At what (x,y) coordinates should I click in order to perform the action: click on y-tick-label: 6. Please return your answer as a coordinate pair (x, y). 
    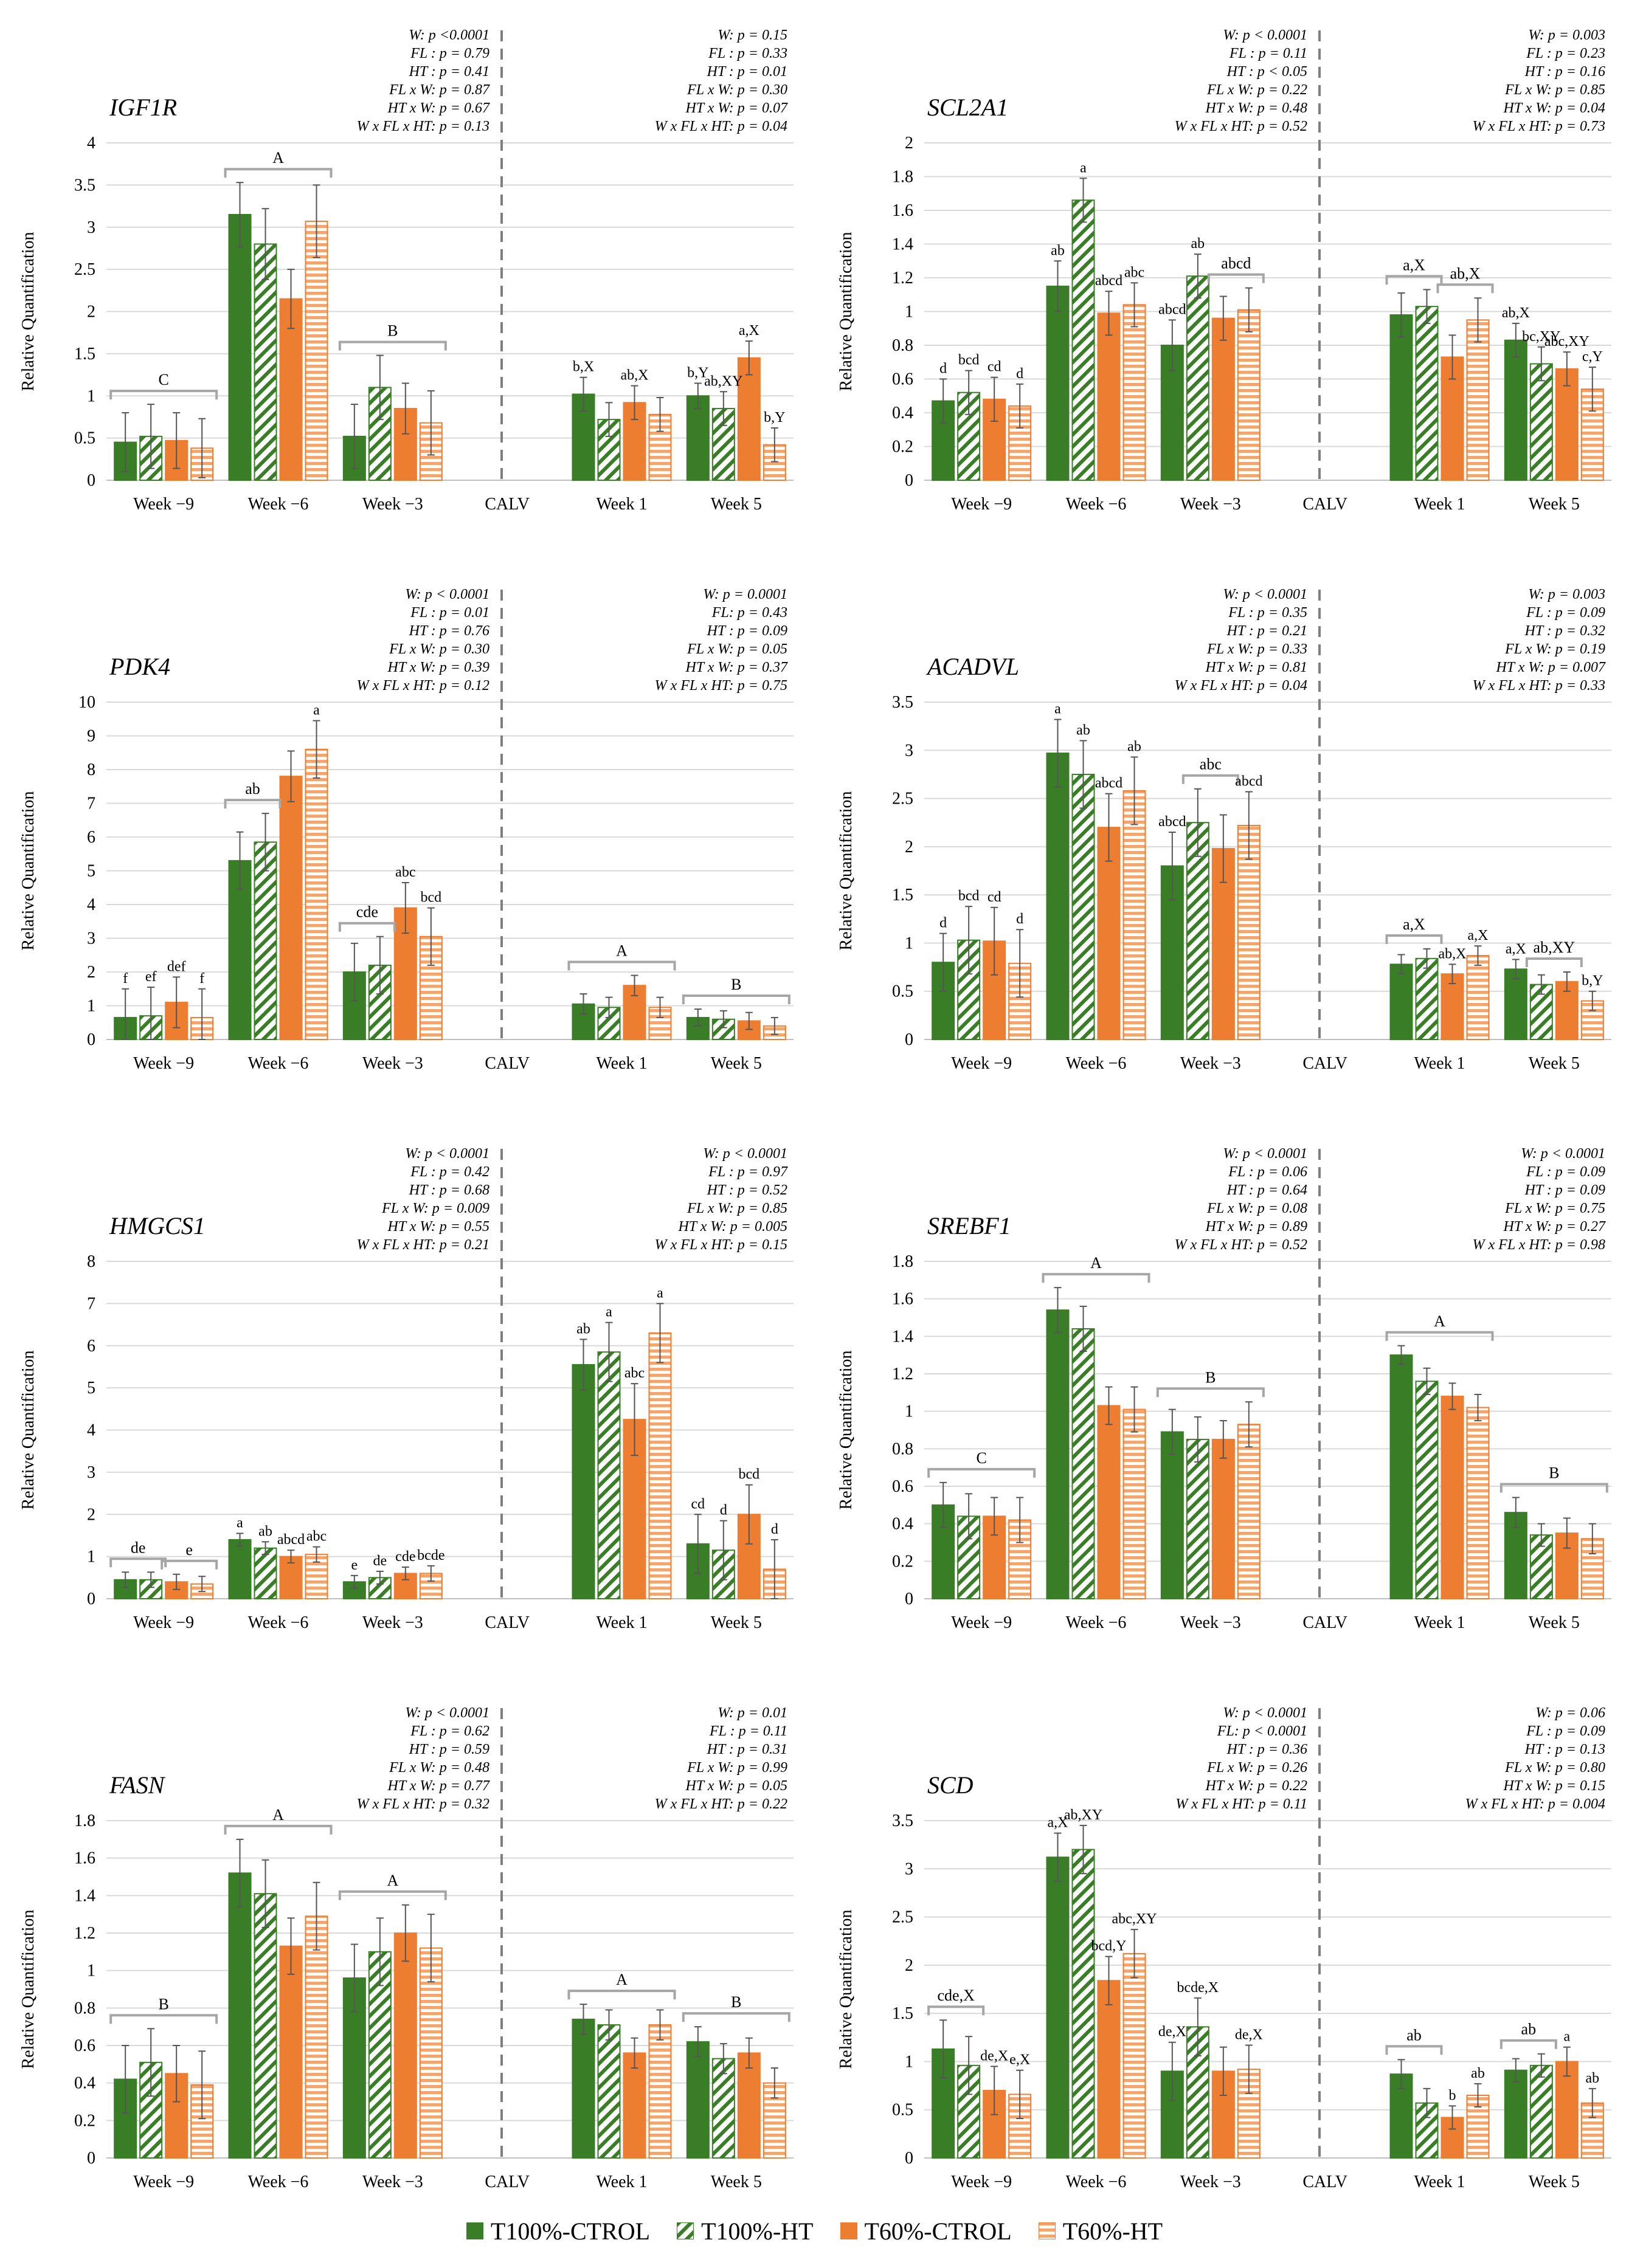
    Looking at the image, I should click on (91, 1346).